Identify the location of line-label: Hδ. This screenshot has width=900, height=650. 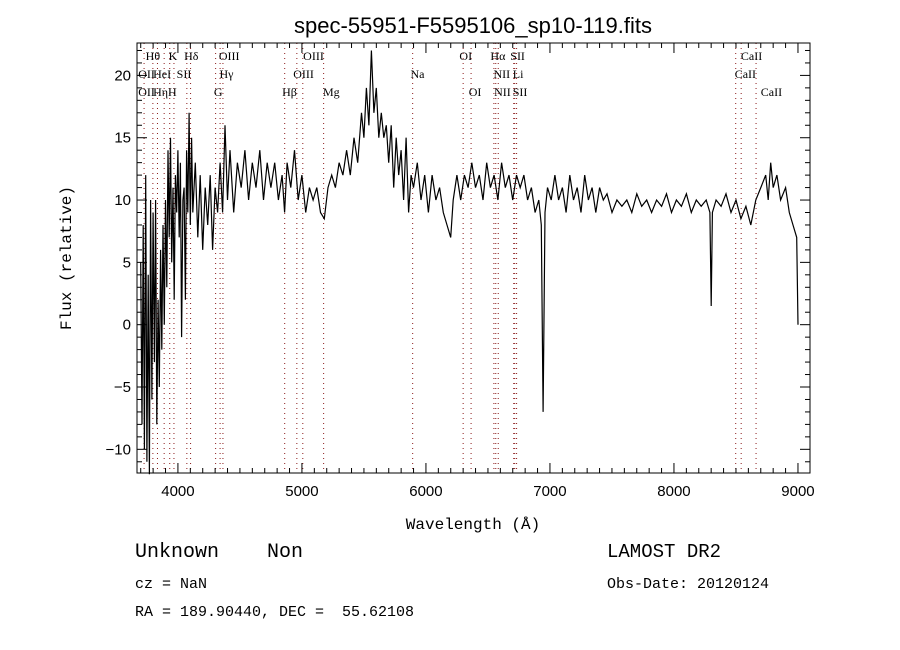
(191, 56).